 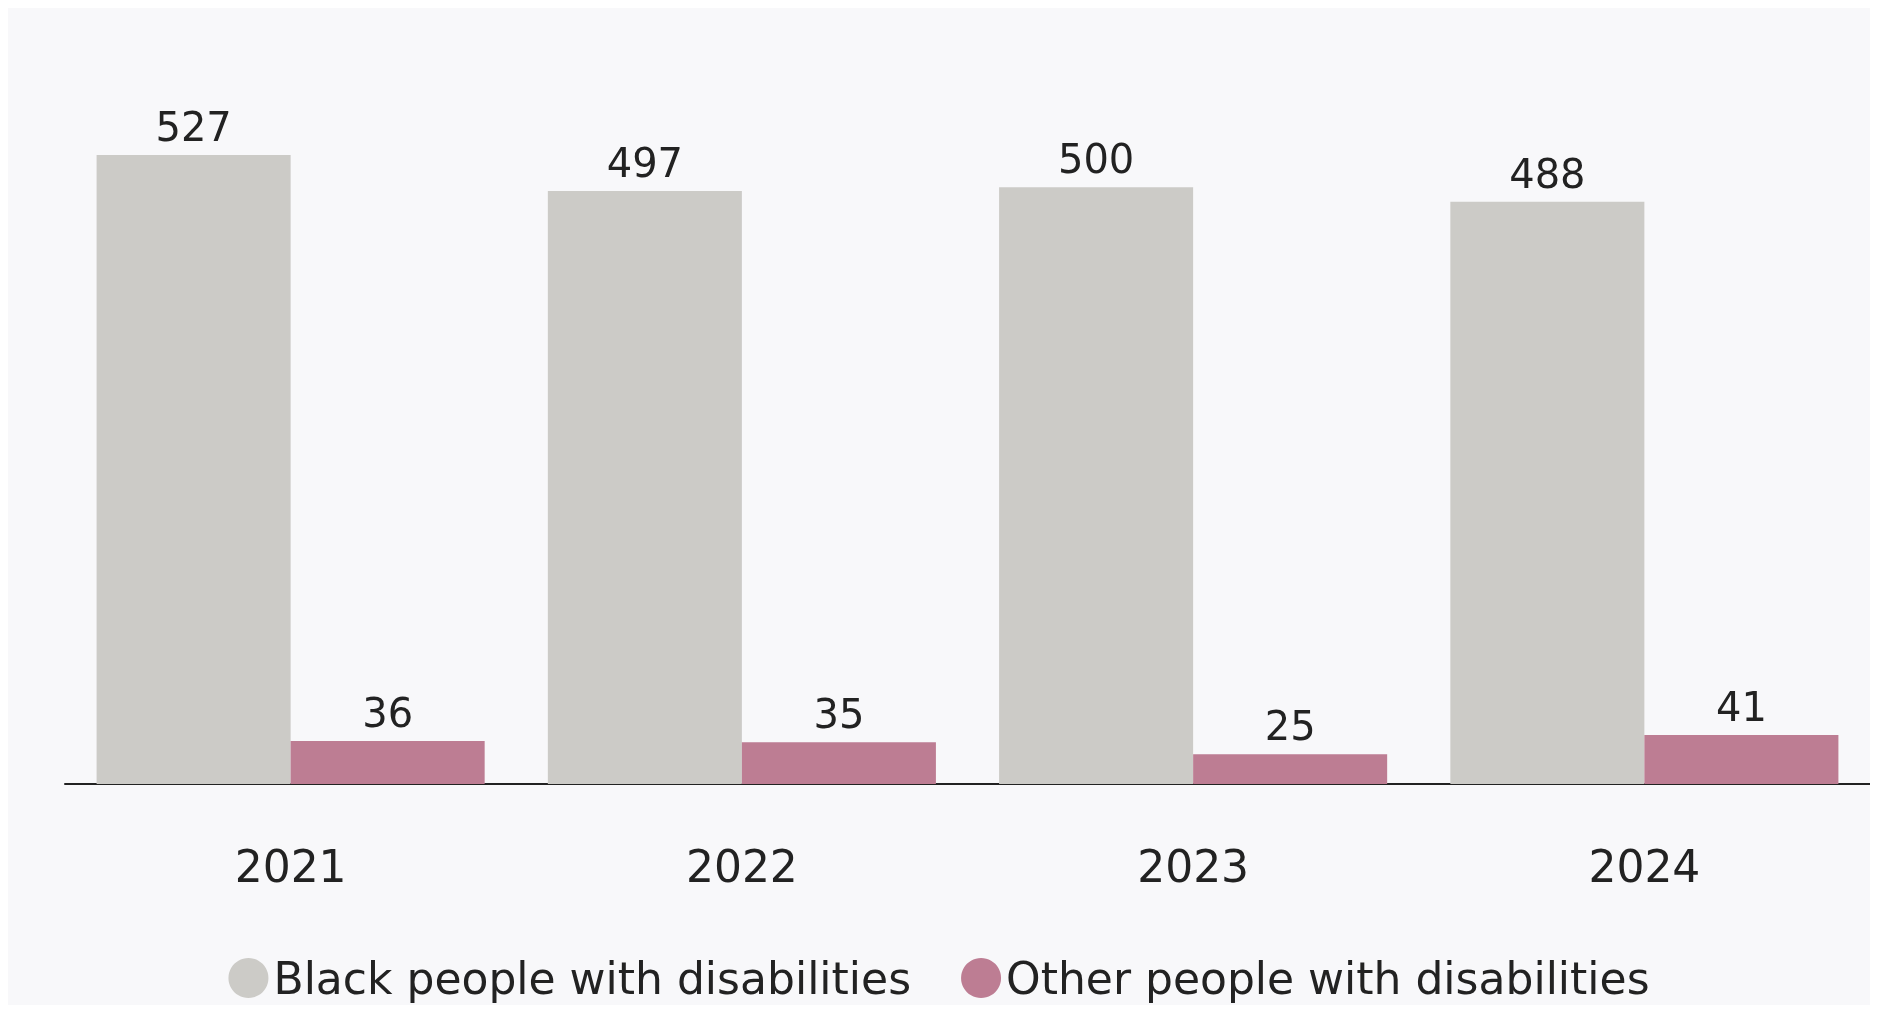 What do you see at coordinates (741, 866) in the screenshot?
I see `x-tick-label: 2022` at bounding box center [741, 866].